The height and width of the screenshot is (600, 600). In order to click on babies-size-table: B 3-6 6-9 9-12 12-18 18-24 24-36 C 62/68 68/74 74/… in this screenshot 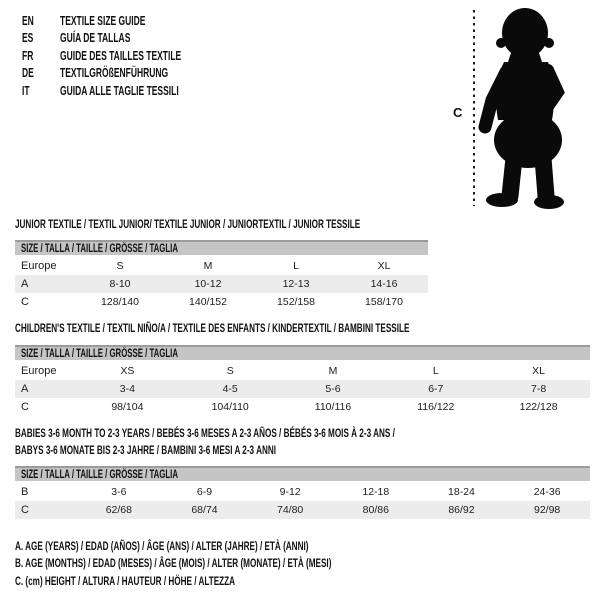, I will do `click(302, 501)`.